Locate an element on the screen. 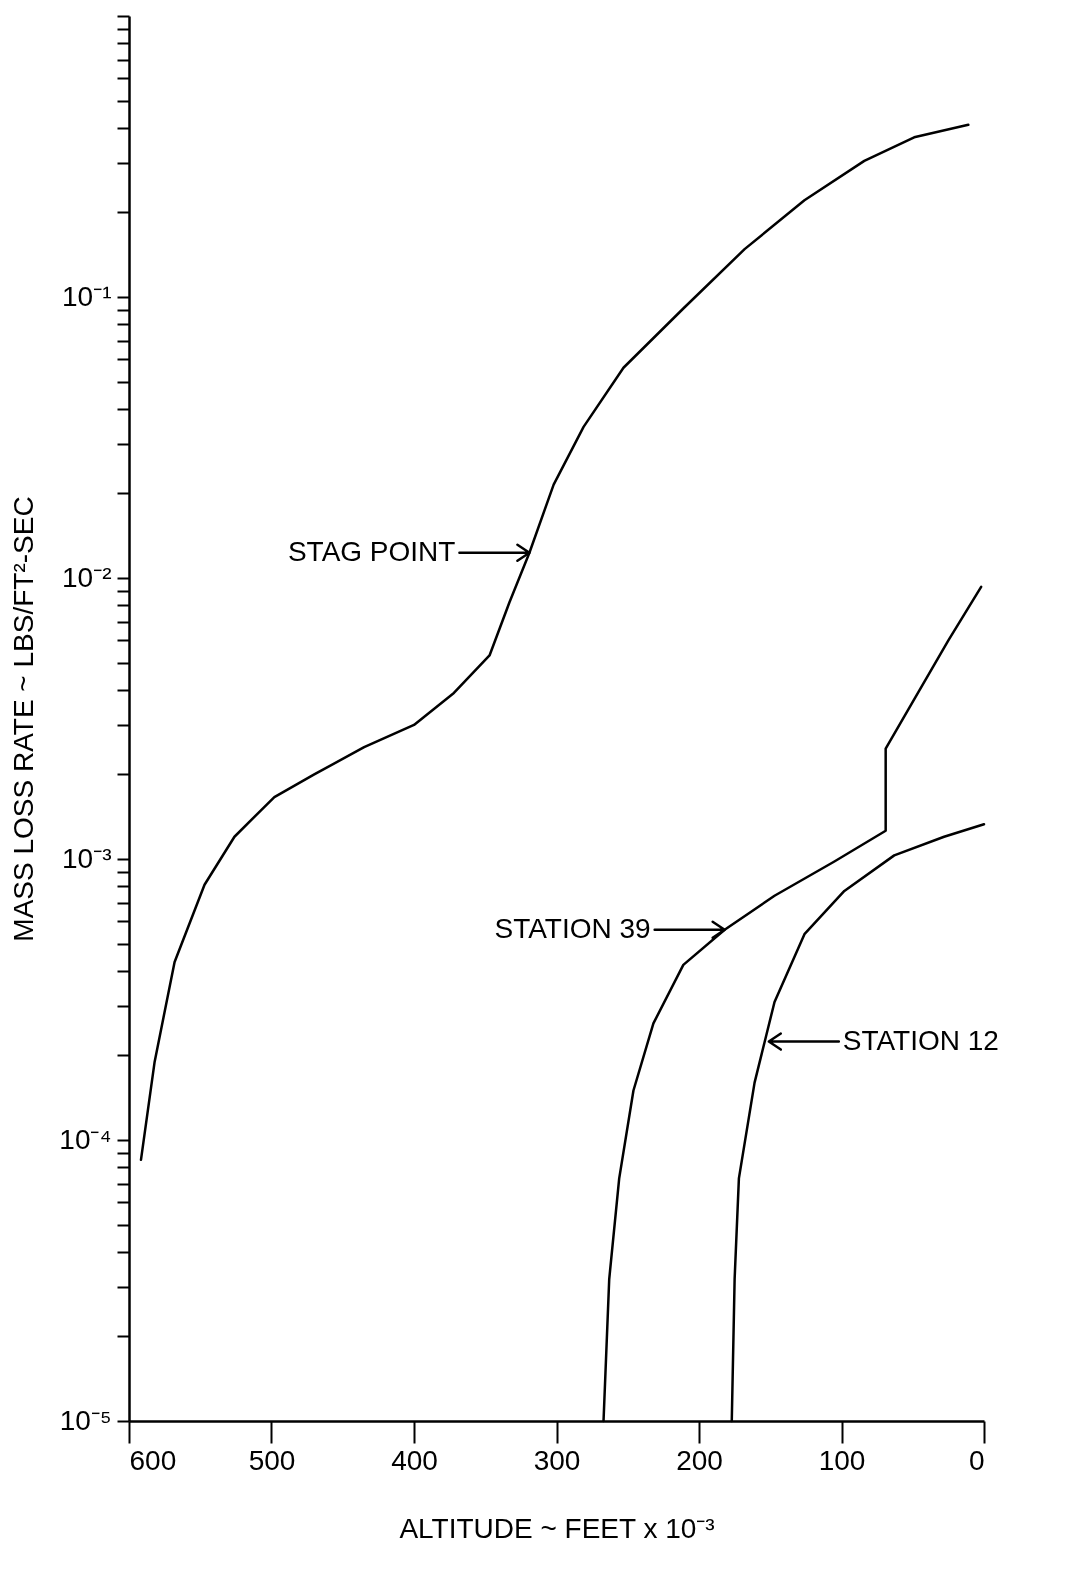  y-tick-label: 10⁻¹ is located at coordinates (87, 296).